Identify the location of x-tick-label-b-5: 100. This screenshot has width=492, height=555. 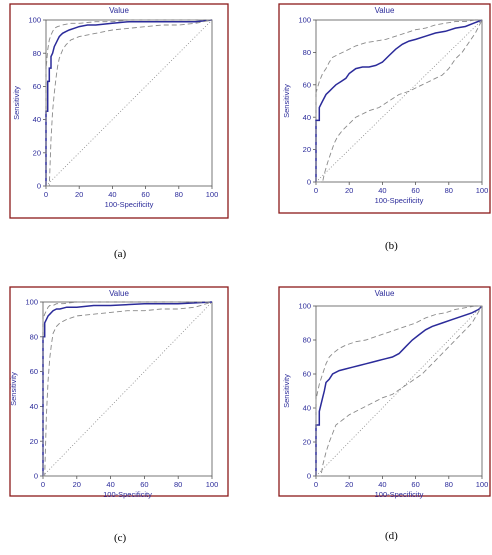
(482, 190).